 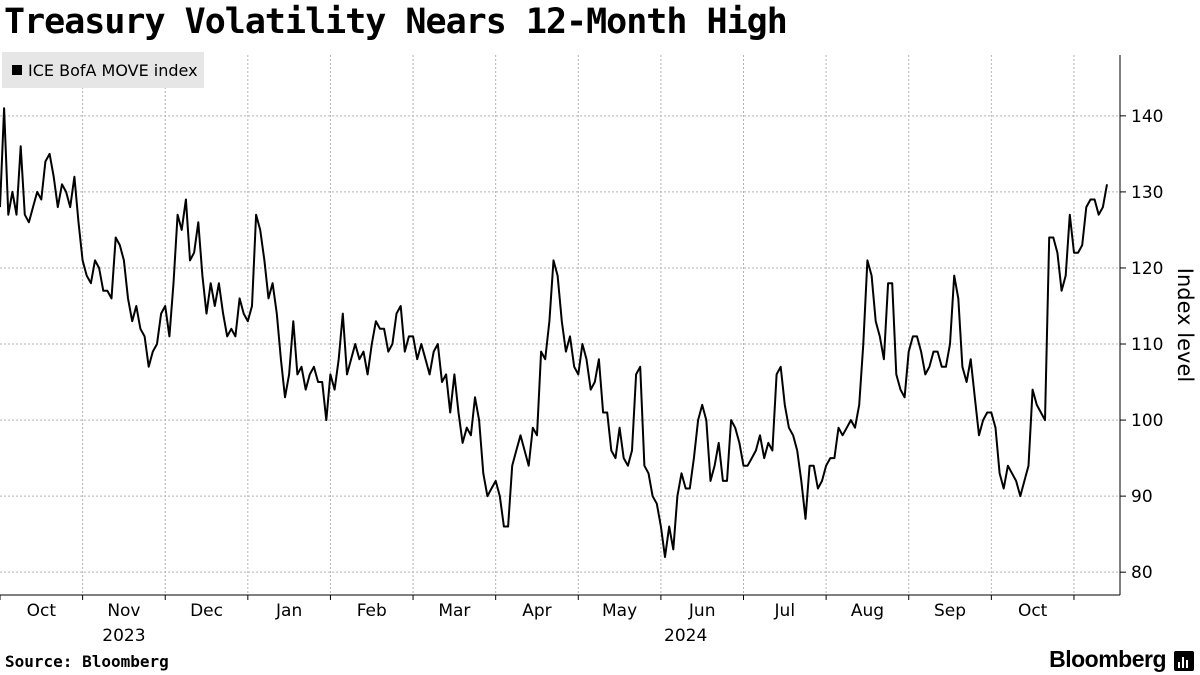 I want to click on y-tick-label: 130, so click(x=1147, y=193).